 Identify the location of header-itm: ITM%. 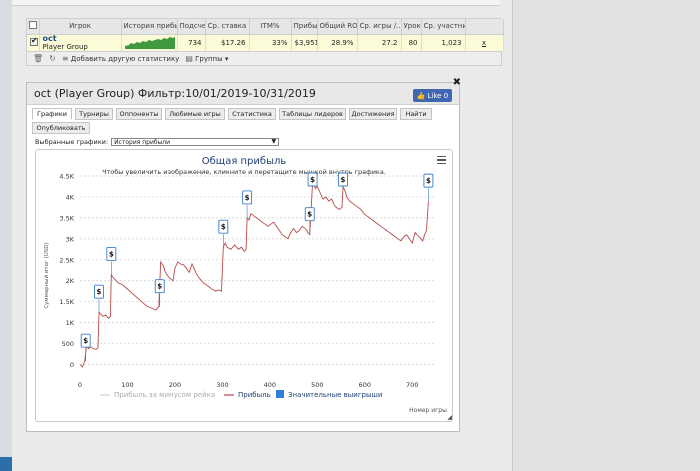
(270, 27).